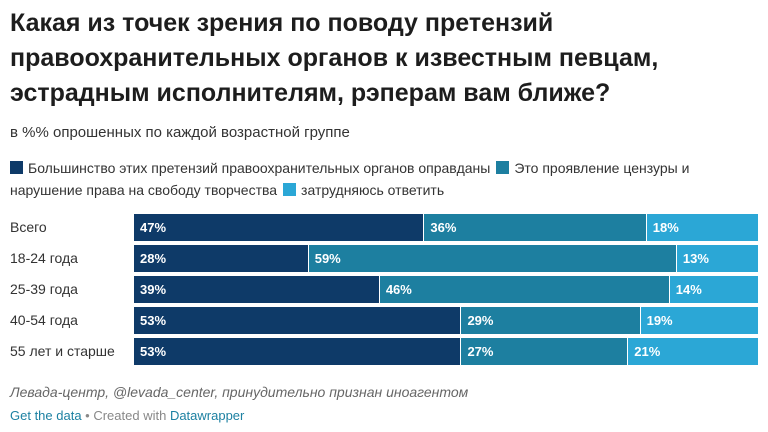  Describe the element at coordinates (327, 258) in the screenshot. I see `data-label: 59%` at that location.